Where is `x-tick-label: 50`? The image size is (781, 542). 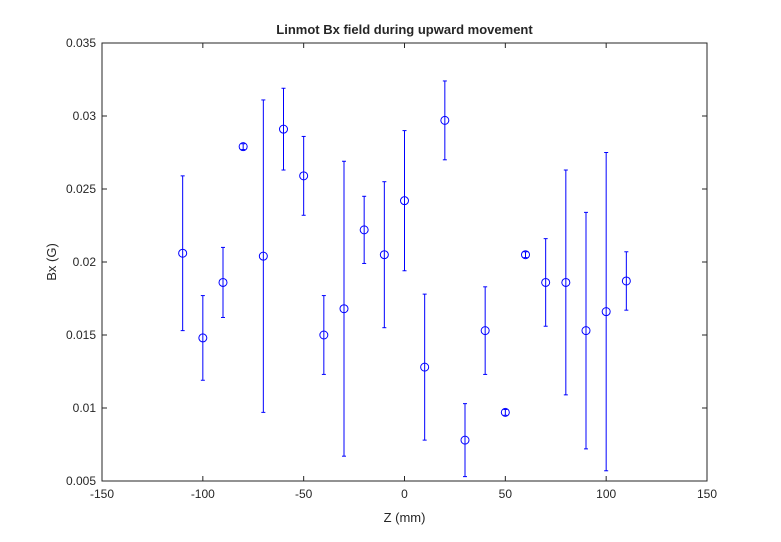 x-tick-label: 50 is located at coordinates (506, 494).